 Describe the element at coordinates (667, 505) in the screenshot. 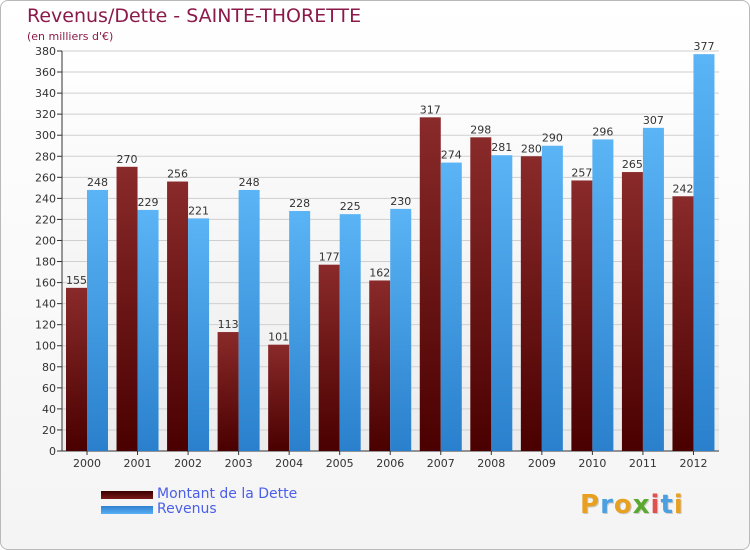

I see `logo-letter: t` at that location.